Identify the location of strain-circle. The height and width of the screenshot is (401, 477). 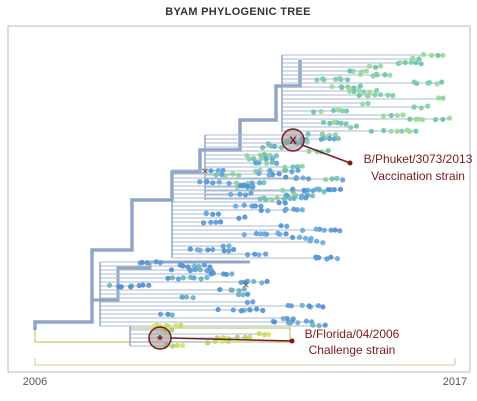
(160, 338).